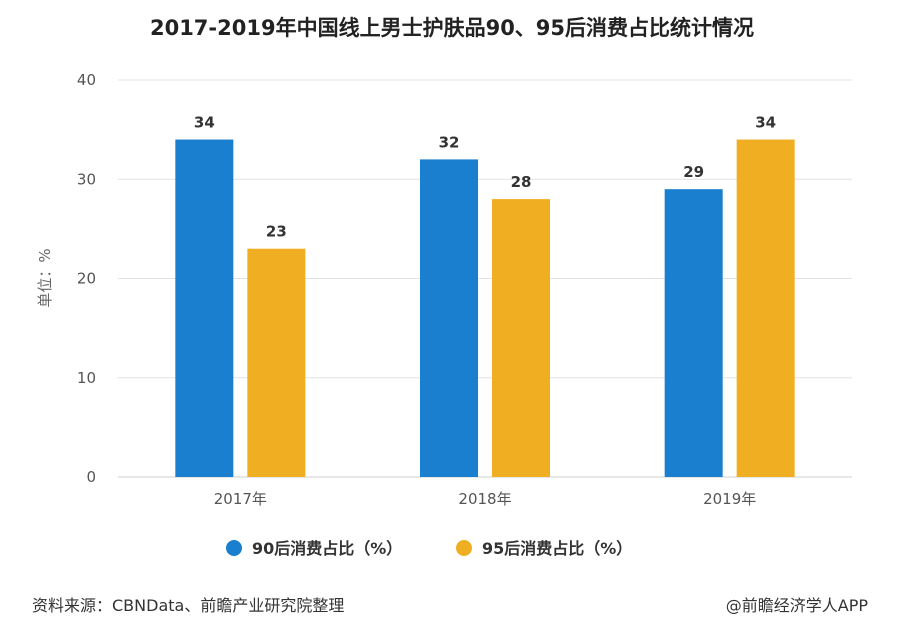 Image resolution: width=904 pixels, height=630 pixels. Describe the element at coordinates (45, 277) in the screenshot. I see `y-axis-label: 单位：%` at that location.